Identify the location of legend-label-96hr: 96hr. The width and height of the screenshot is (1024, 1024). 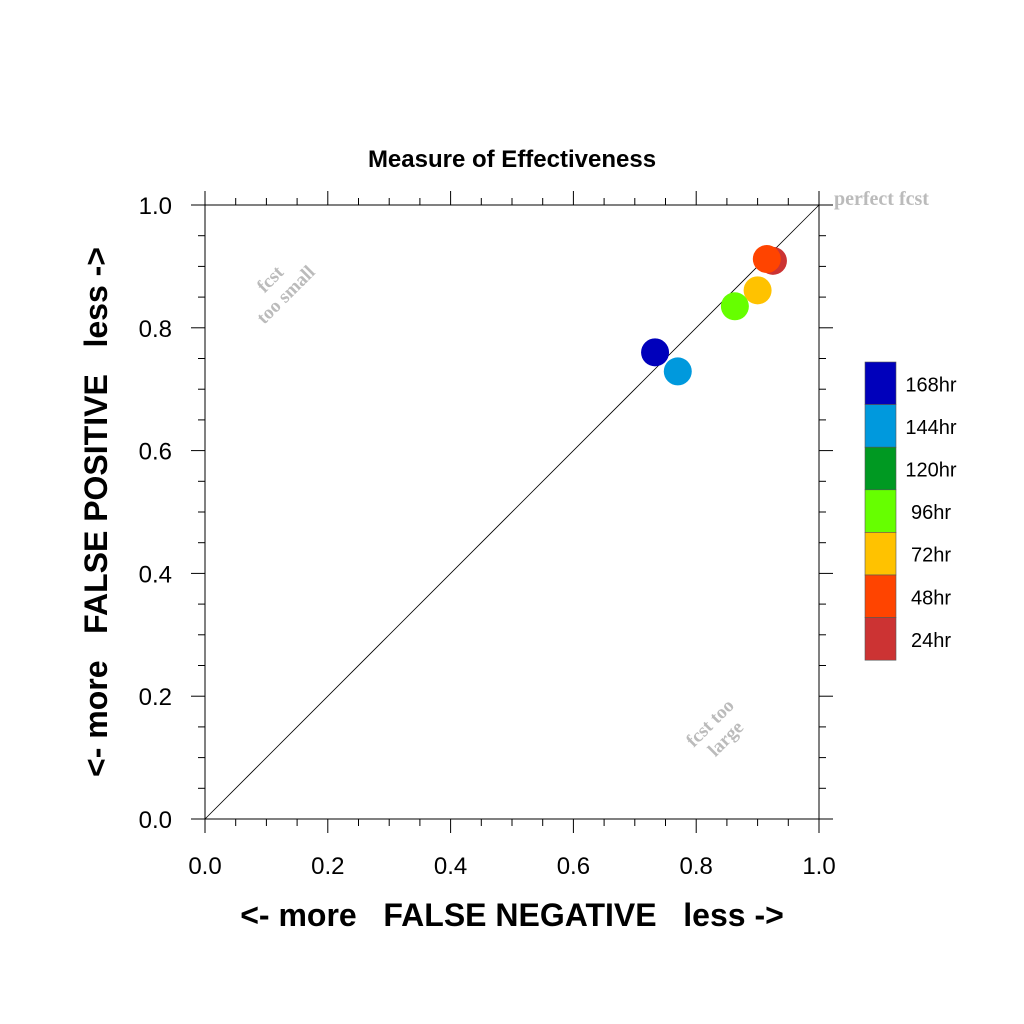
(931, 513).